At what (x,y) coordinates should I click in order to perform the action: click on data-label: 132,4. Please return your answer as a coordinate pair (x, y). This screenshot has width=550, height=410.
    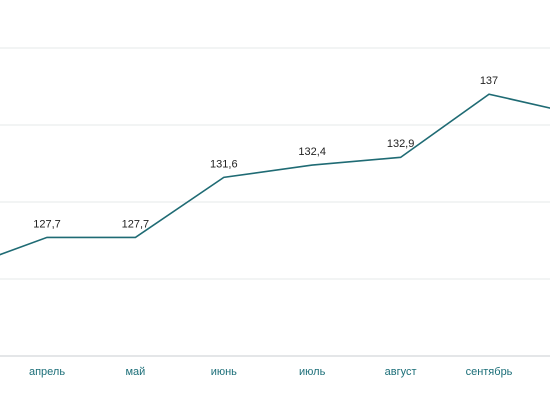
    Looking at the image, I should click on (312, 152).